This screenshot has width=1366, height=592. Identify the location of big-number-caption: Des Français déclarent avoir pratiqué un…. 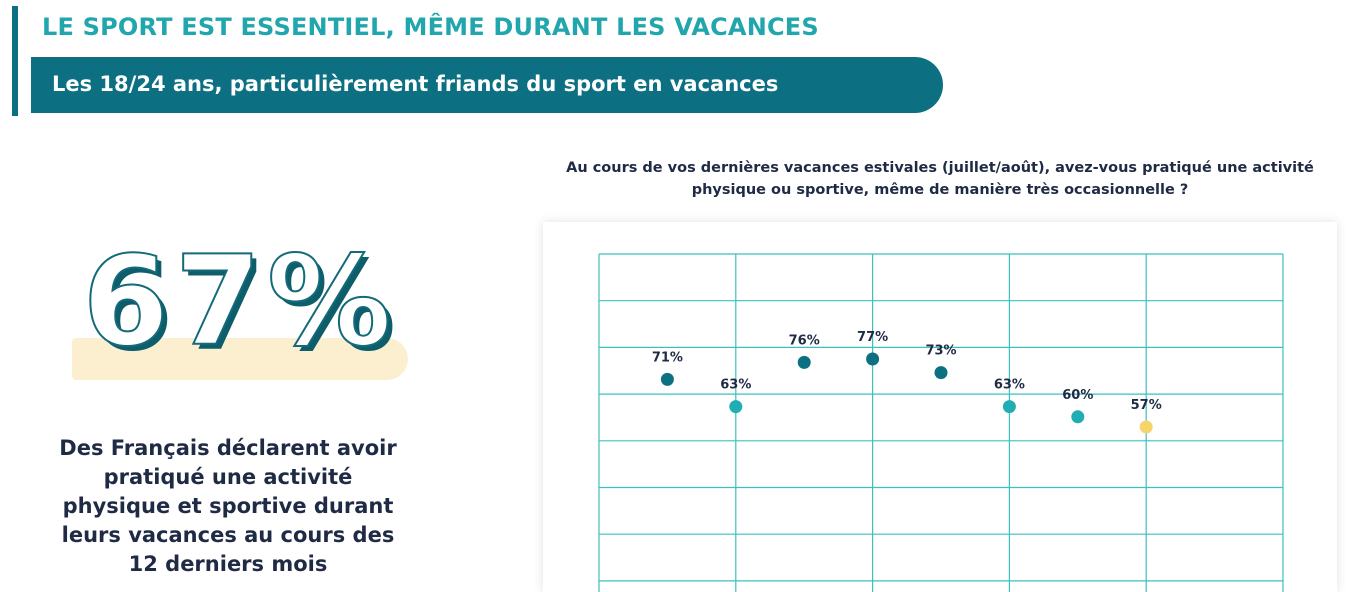
(228, 506).